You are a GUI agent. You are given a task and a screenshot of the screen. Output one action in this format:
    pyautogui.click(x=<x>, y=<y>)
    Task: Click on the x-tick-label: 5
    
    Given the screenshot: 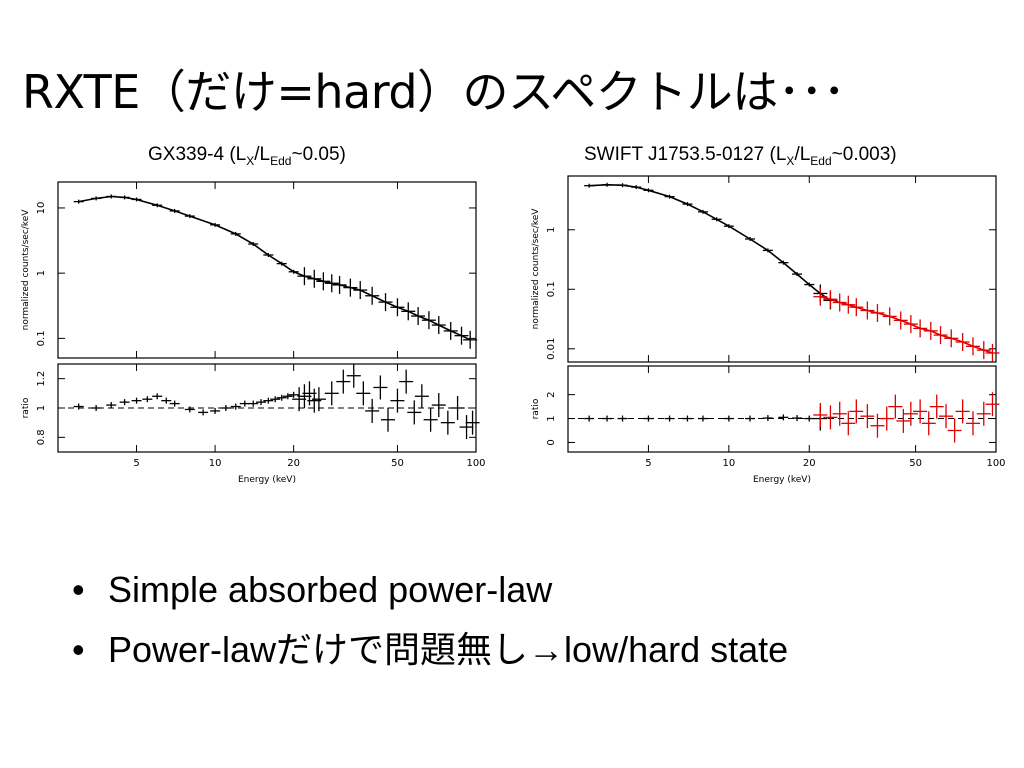 What is the action you would take?
    pyautogui.click(x=648, y=463)
    